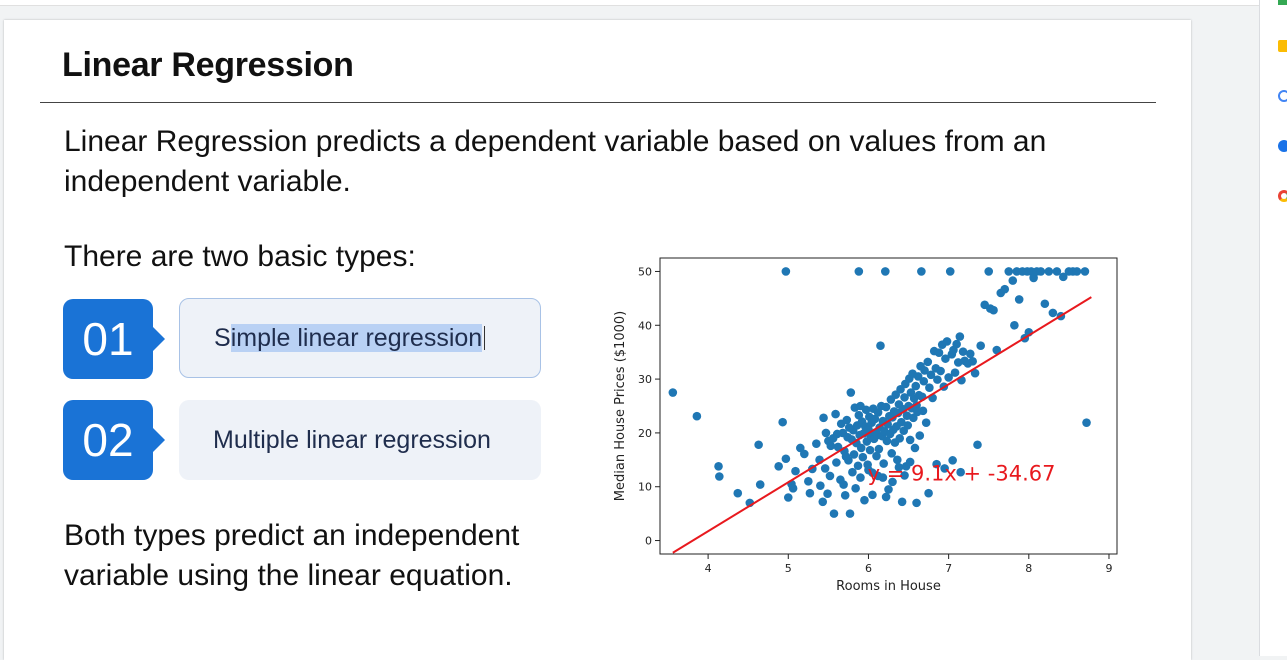 This screenshot has width=1287, height=660. I want to click on maps-icon, so click(1282, 196).